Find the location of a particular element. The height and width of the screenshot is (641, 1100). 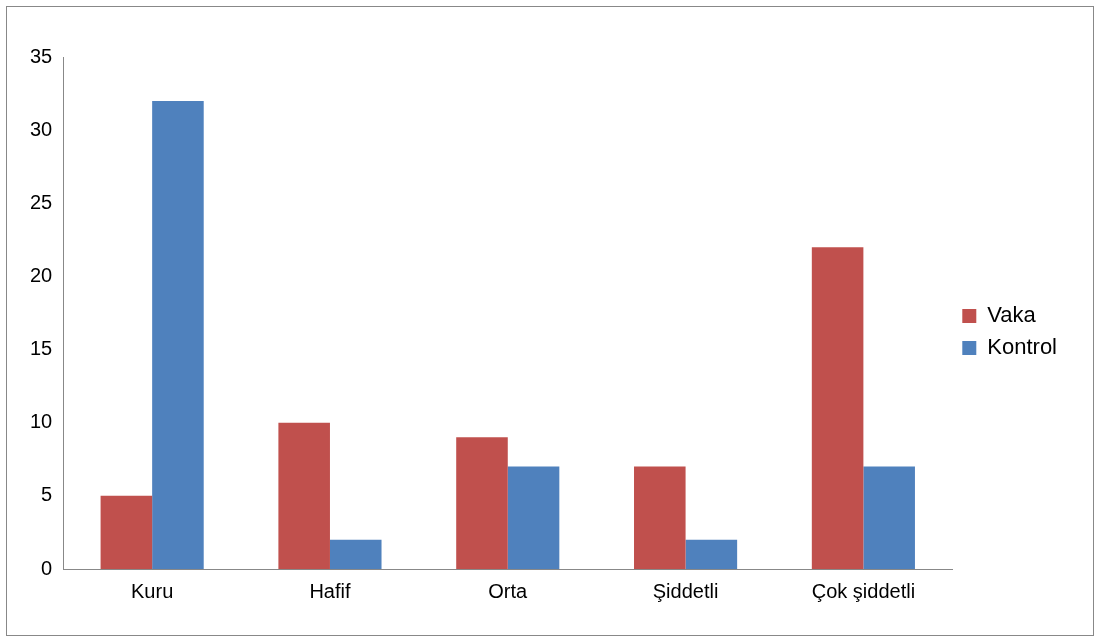

y-tick-label: 20 is located at coordinates (41, 274).